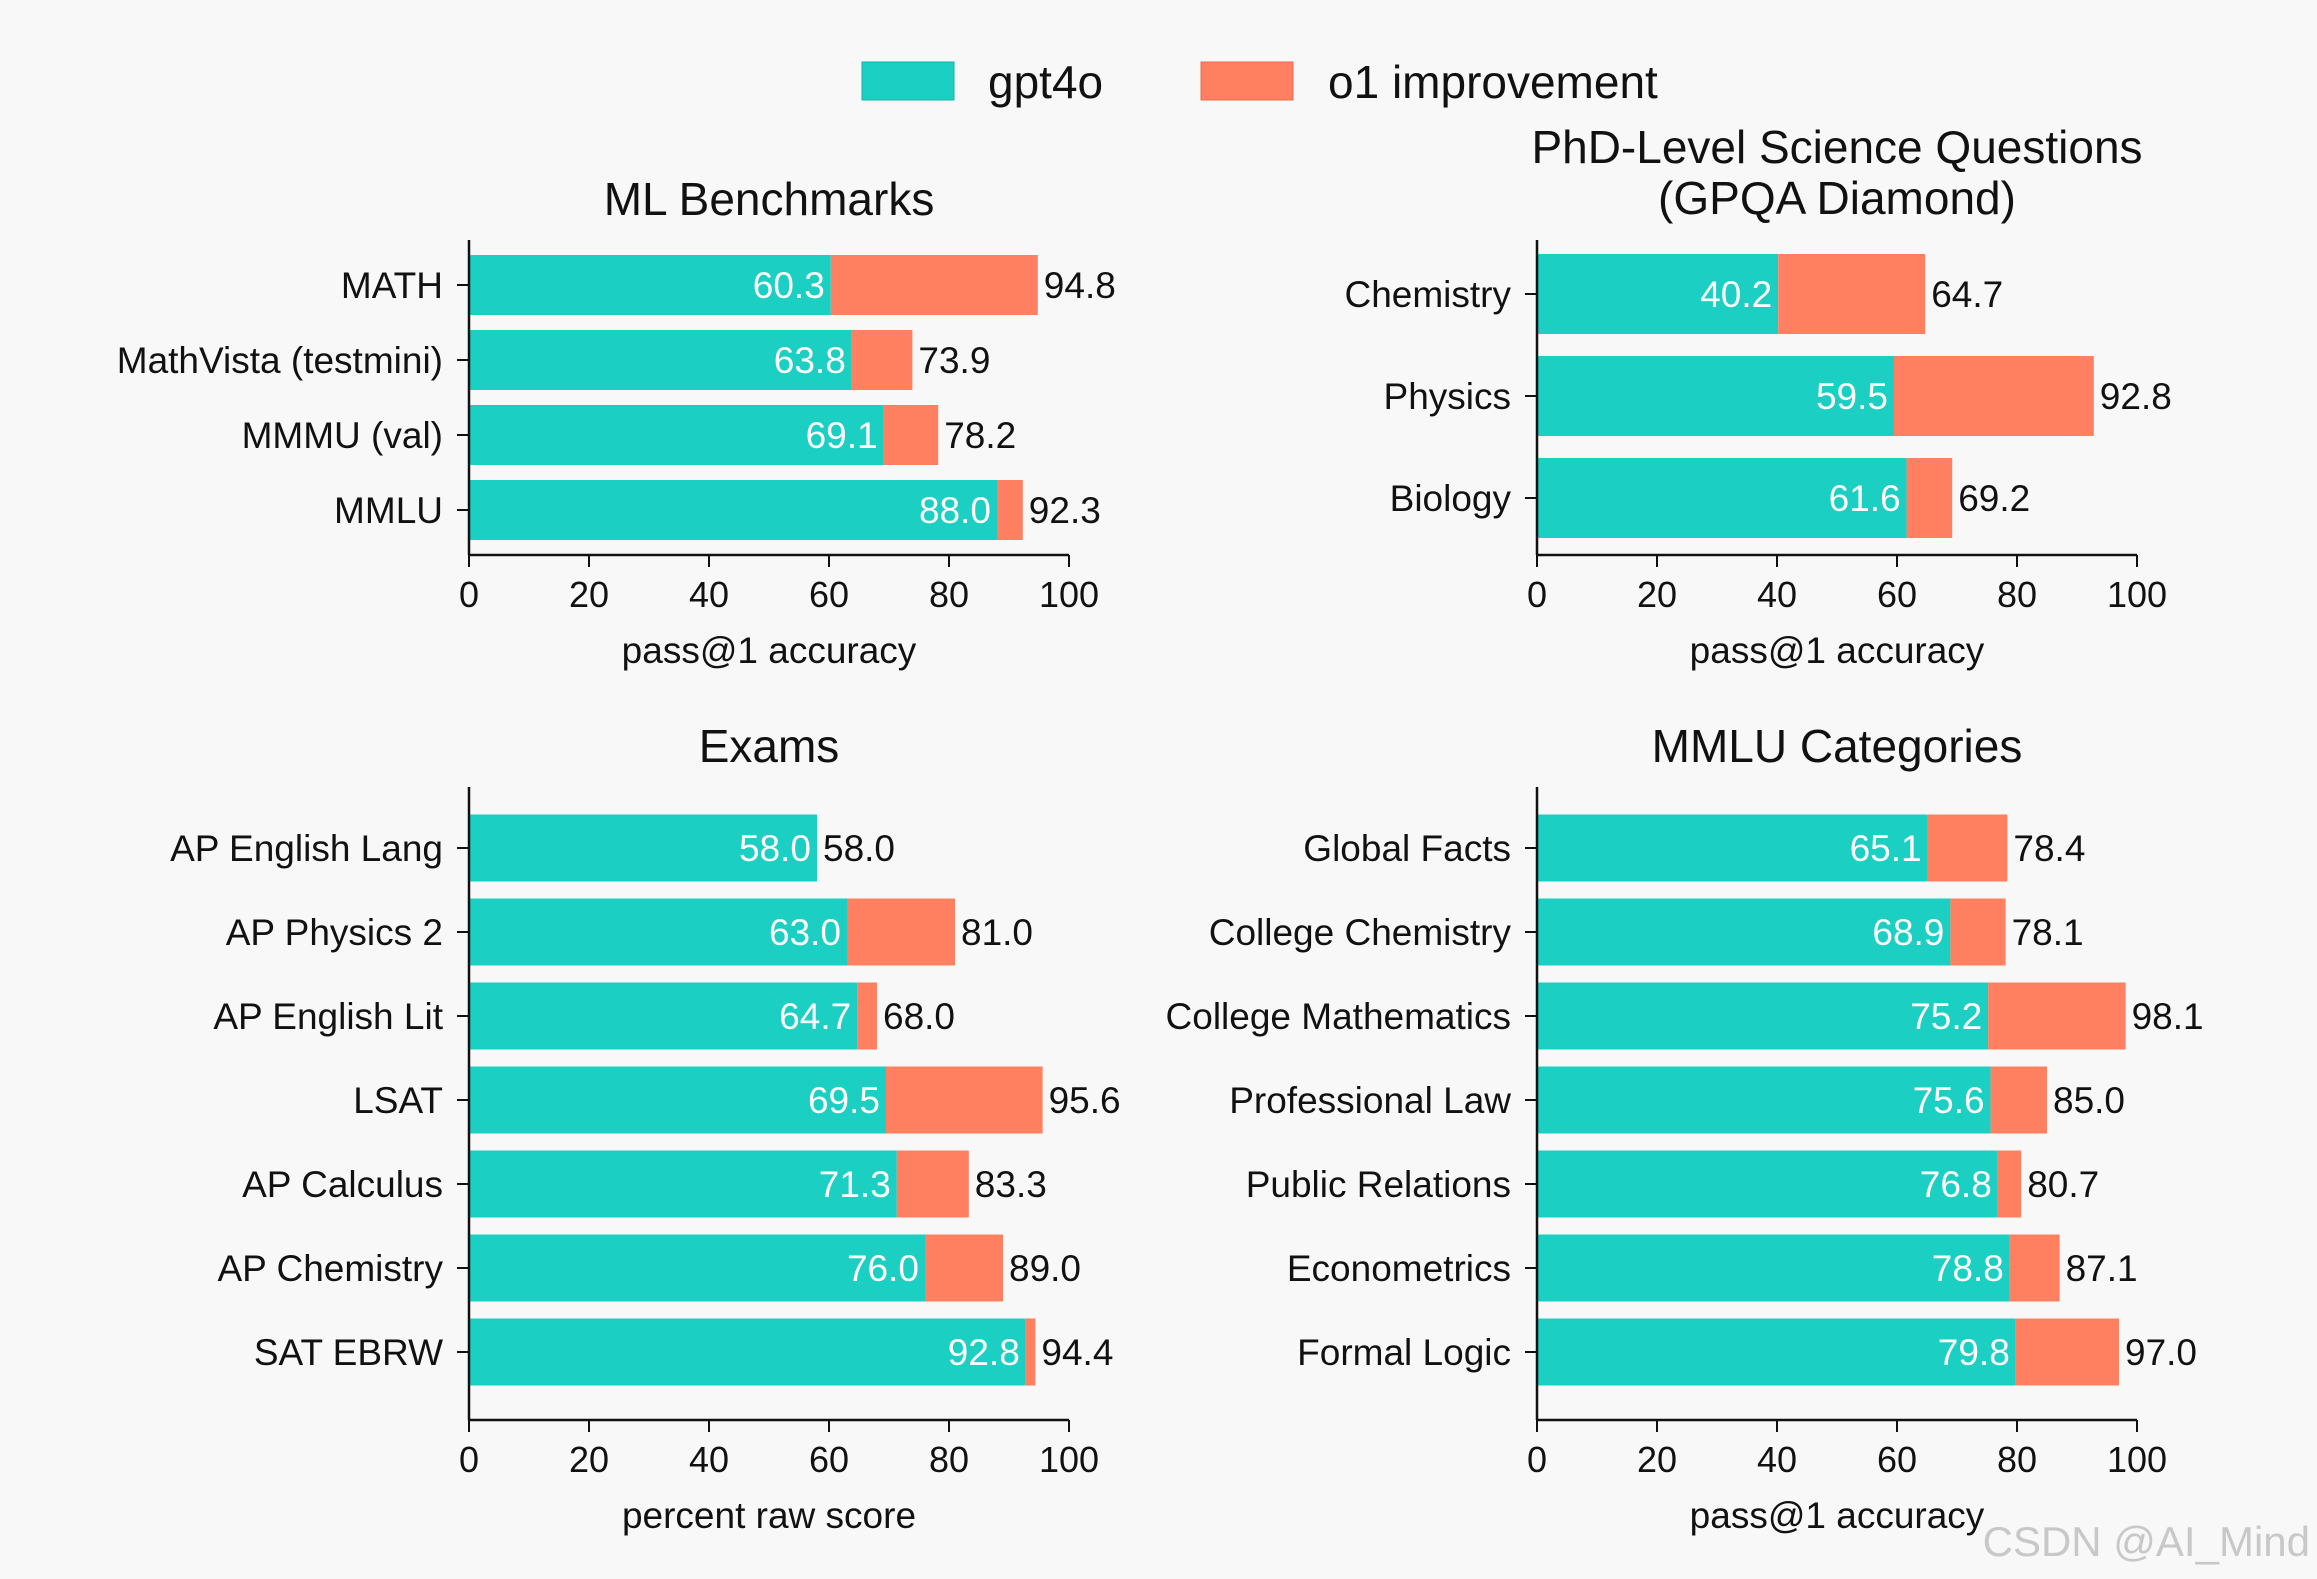  I want to click on category-label: AP Physics 2, so click(334, 932).